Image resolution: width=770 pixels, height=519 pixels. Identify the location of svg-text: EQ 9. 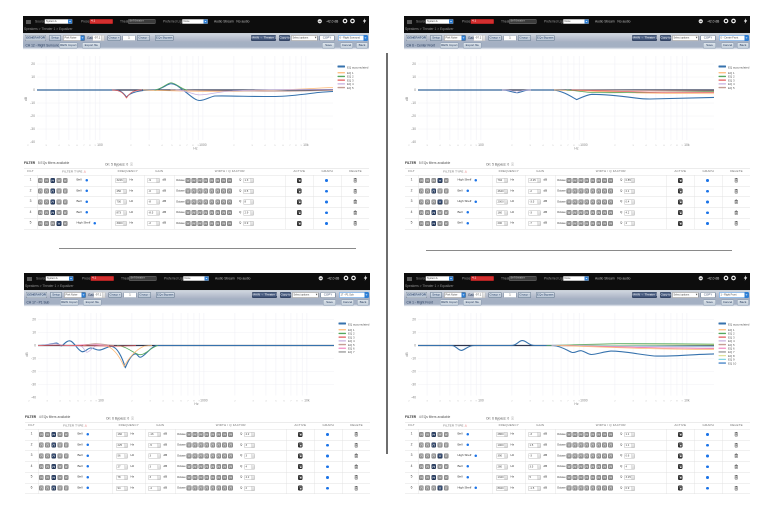
(731, 360).